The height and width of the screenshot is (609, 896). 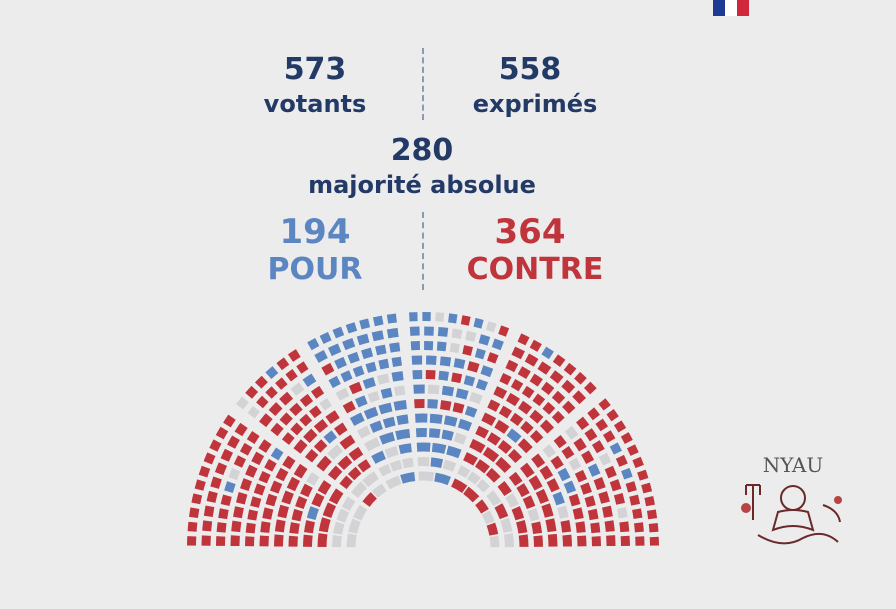 I want to click on exprimes-count: 558, so click(x=530, y=69).